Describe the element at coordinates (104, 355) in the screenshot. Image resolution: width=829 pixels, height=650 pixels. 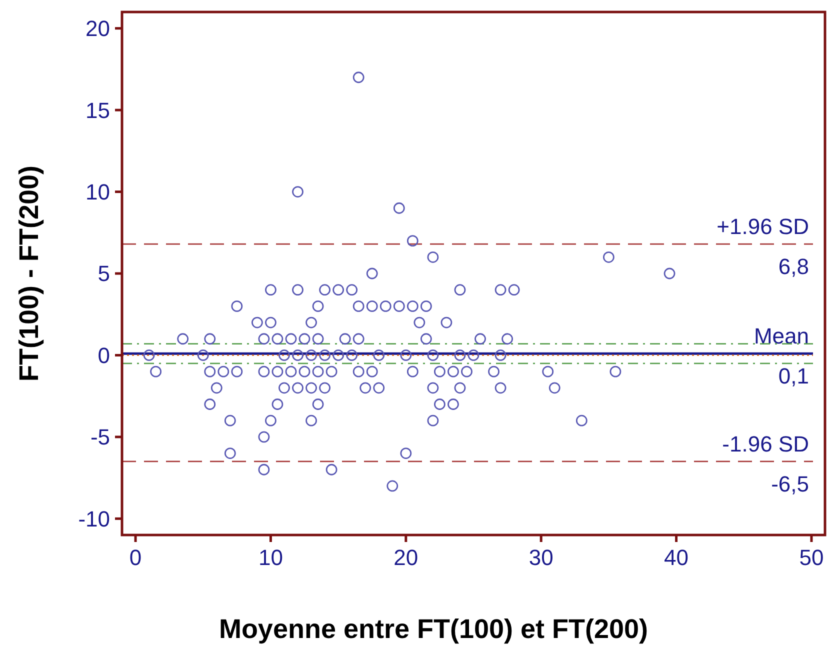
I see `y-tick-label: 0` at that location.